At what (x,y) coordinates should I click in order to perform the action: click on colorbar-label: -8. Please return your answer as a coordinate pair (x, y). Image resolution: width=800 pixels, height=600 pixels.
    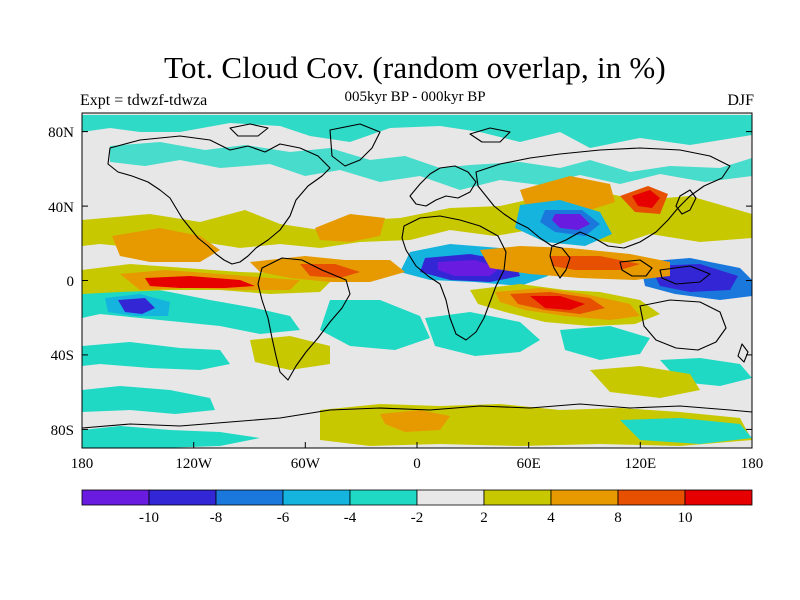
    Looking at the image, I should click on (216, 518).